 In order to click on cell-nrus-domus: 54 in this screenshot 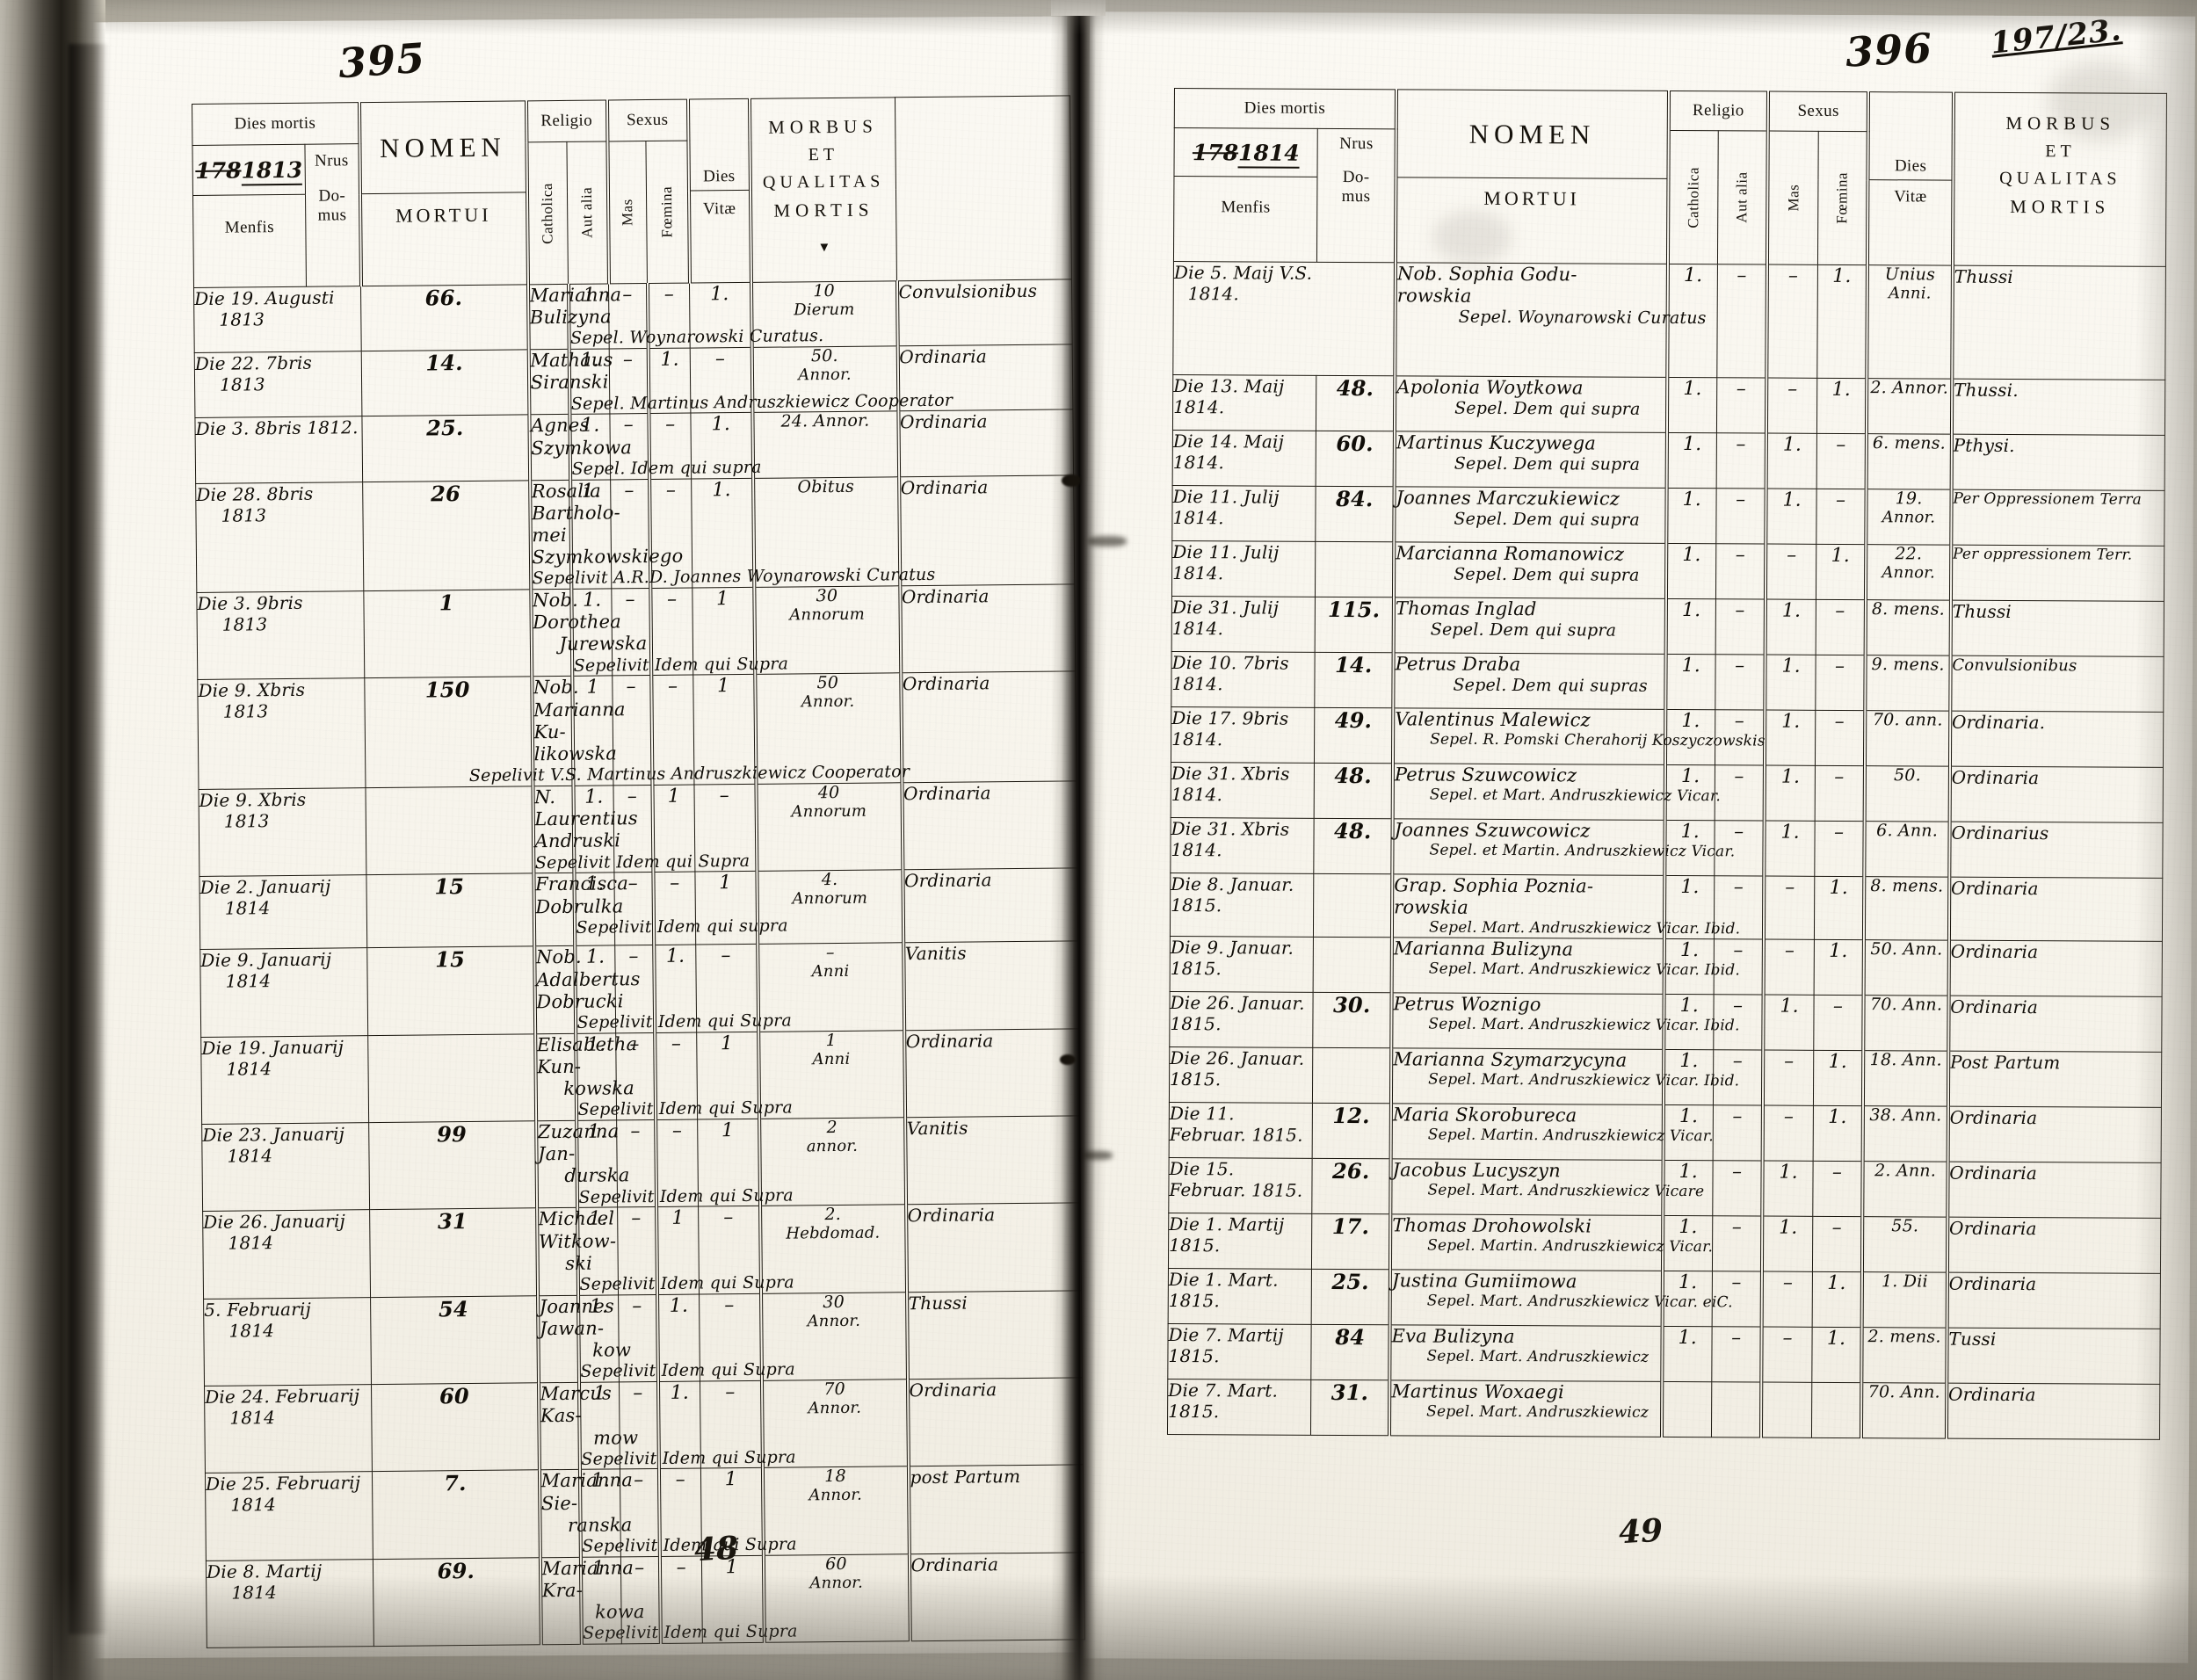, I will do `click(454, 1340)`.